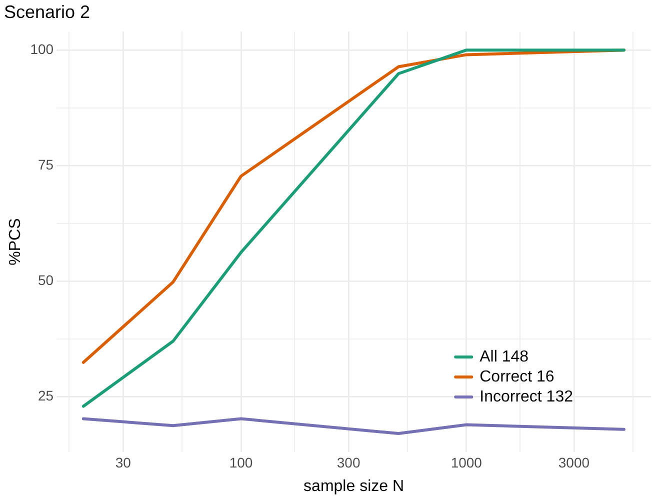 The height and width of the screenshot is (500, 669). What do you see at coordinates (47, 12) in the screenshot?
I see `chart-title: Scenario 2` at bounding box center [47, 12].